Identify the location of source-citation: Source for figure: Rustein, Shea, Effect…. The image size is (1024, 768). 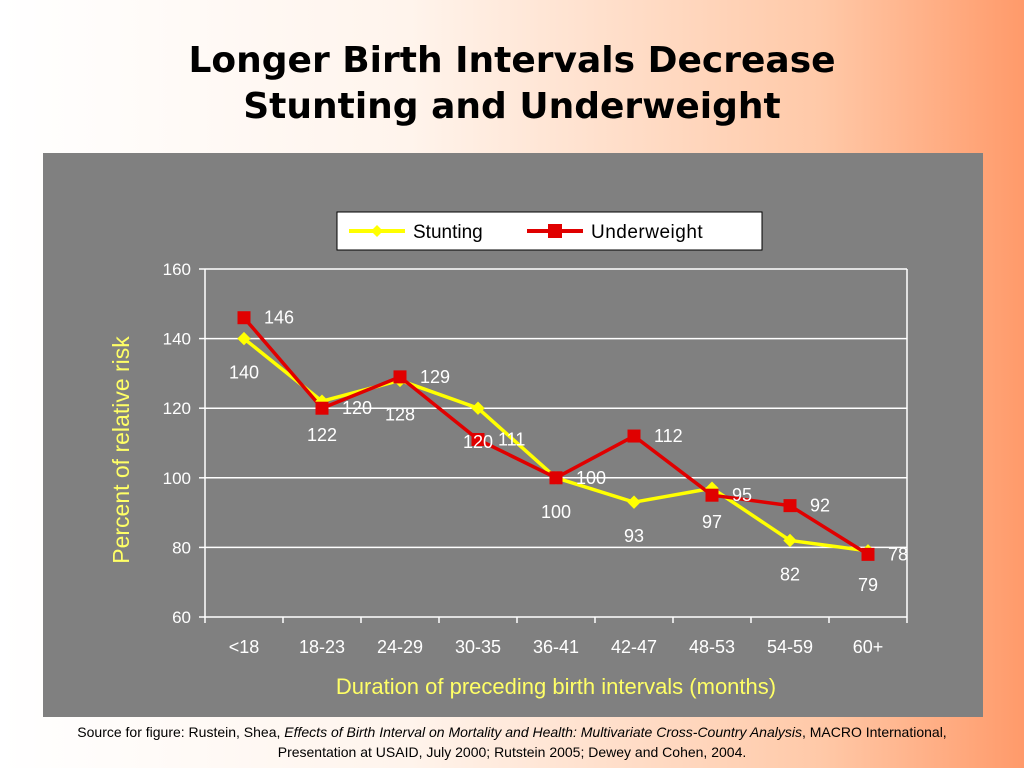
(512, 742).